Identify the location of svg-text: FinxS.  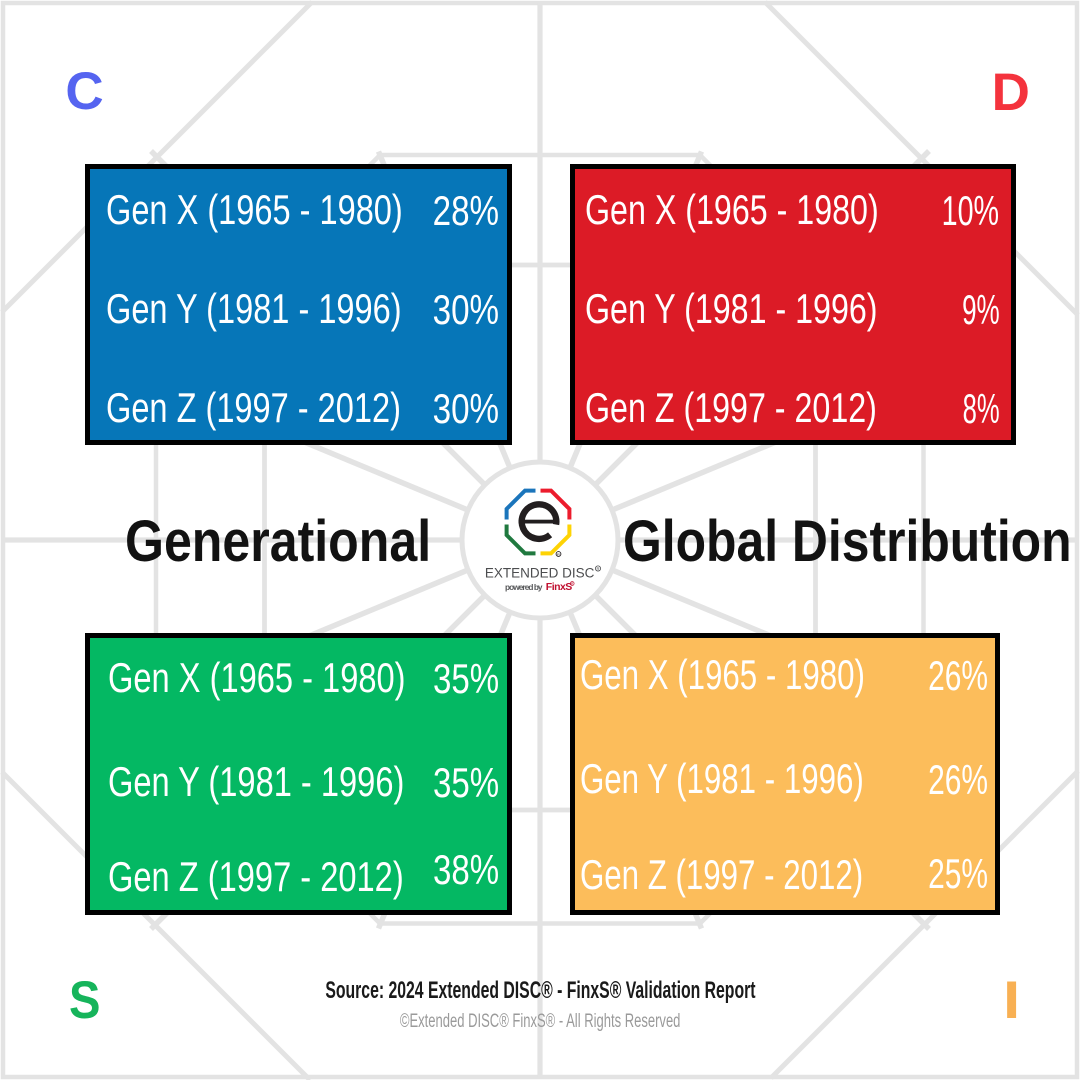
(559, 587).